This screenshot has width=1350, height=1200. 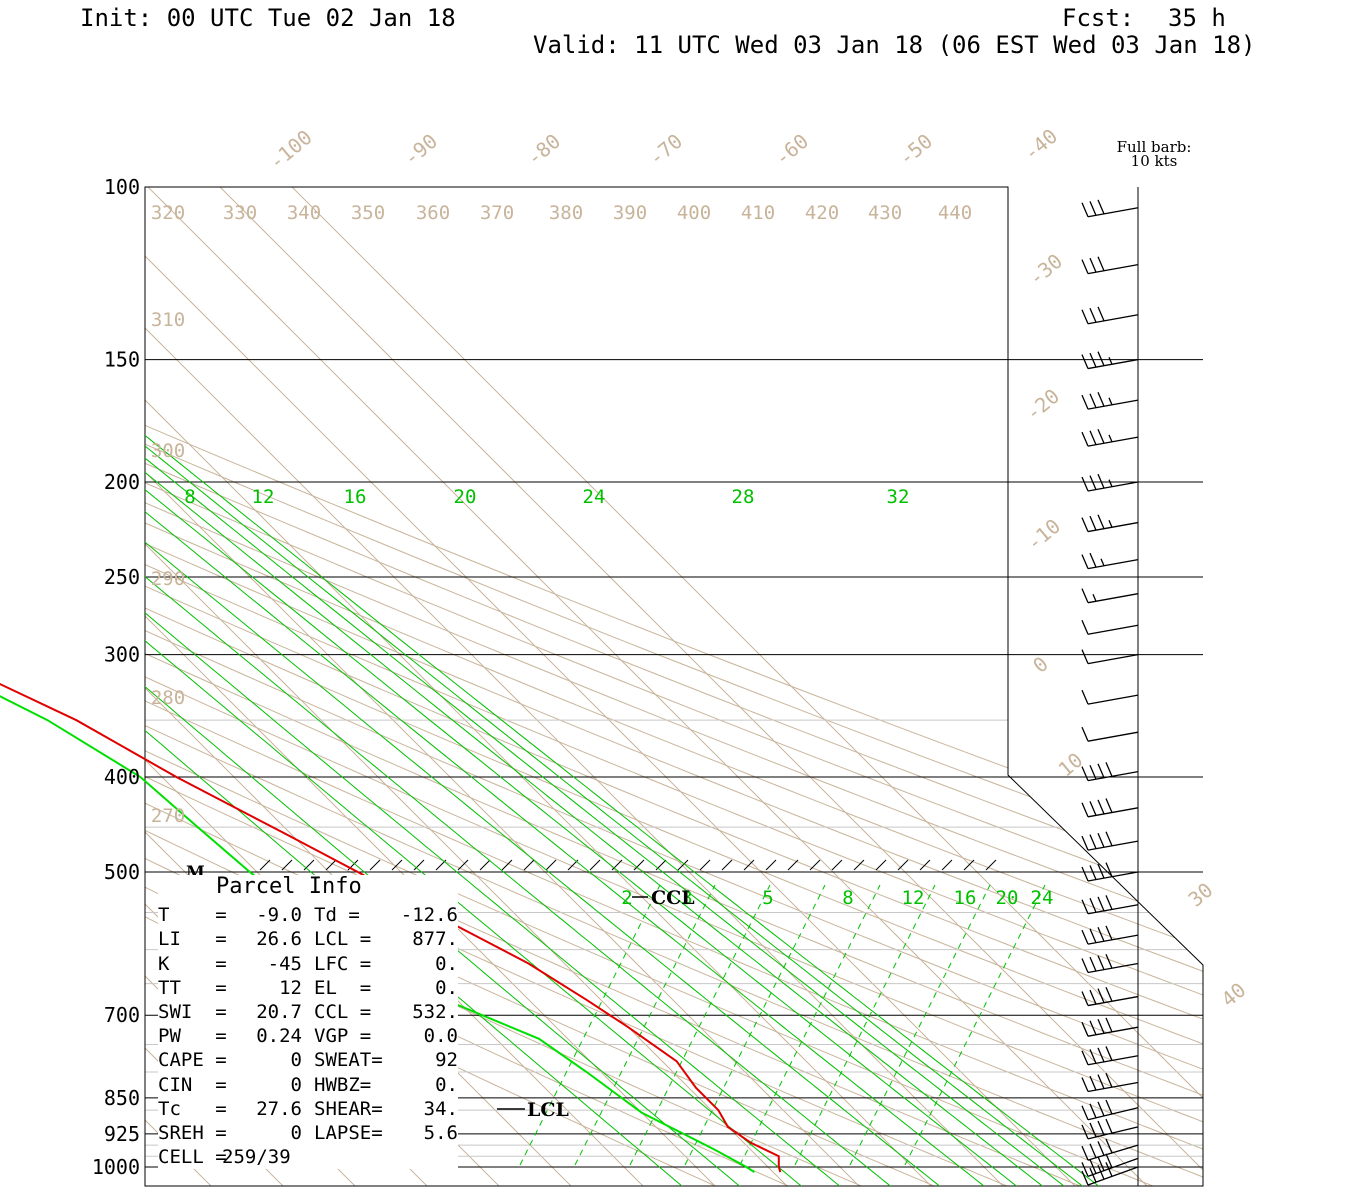 What do you see at coordinates (429, 915) in the screenshot?
I see `parcel-param-value: -12.6` at bounding box center [429, 915].